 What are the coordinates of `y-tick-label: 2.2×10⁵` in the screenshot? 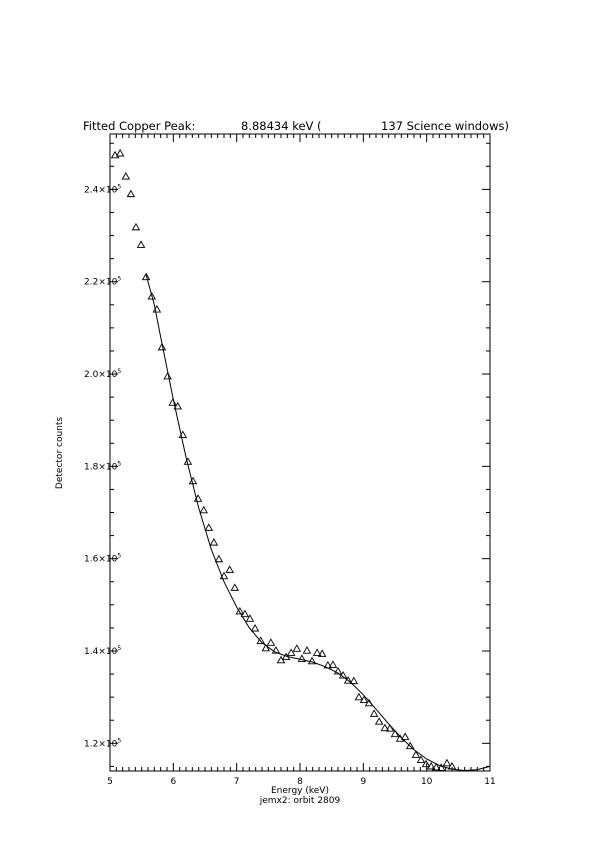 It's located at (102, 282).